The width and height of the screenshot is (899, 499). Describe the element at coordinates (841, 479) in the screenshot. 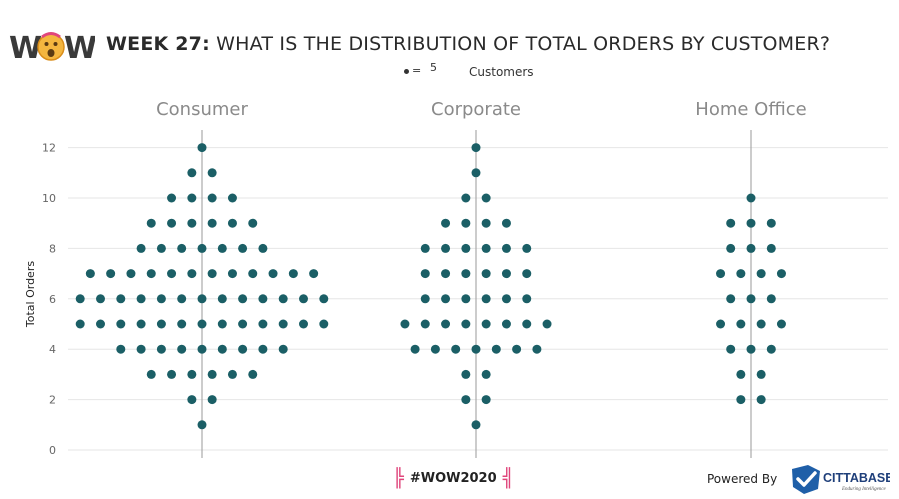

I see `cittabase-logo: CITTABASE Enduring Intelligence` at that location.